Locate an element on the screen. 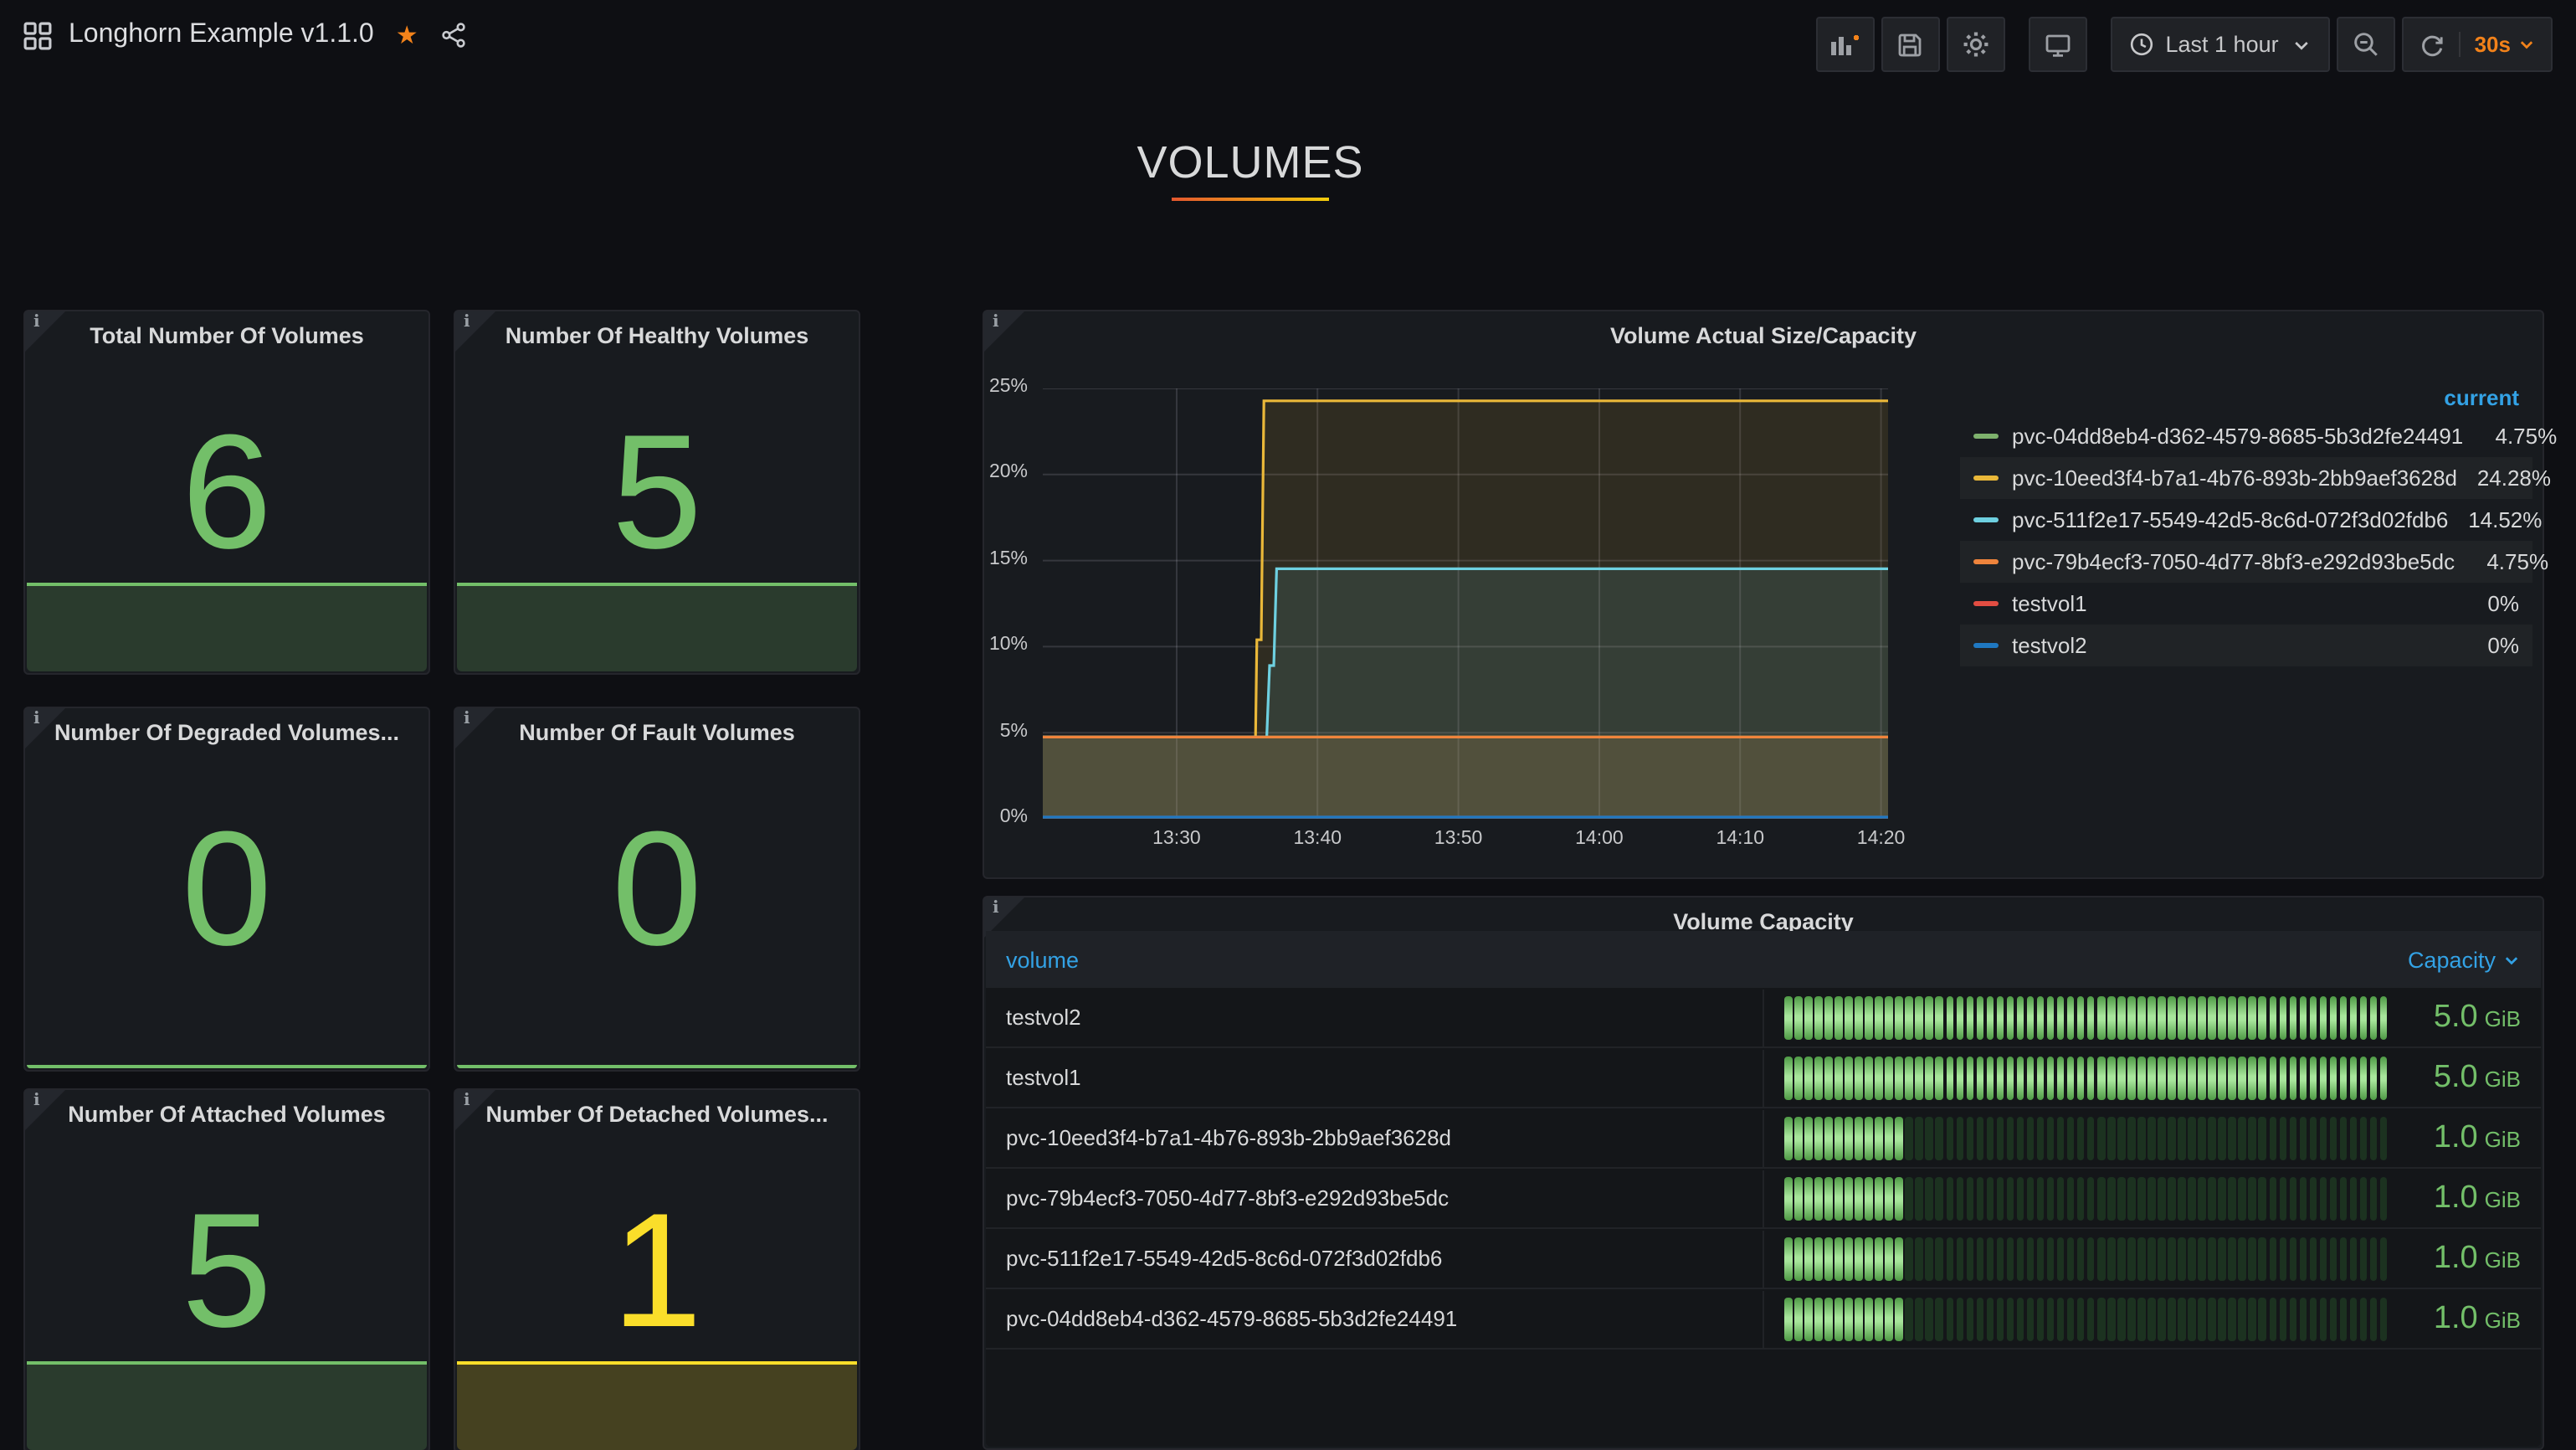 The image size is (2576, 1450). stat-panel-attached-volumes: i Number Of Attached Volumes 5 is located at coordinates (226, 1269).